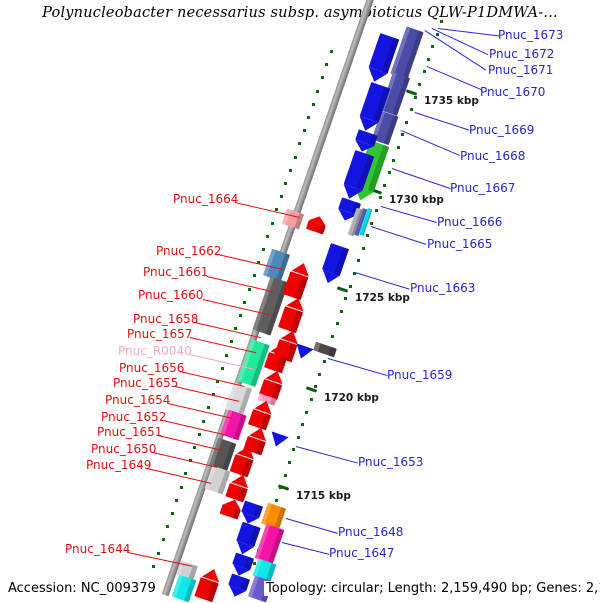 Image resolution: width=600 pixels, height=603 pixels. What do you see at coordinates (531, 35) in the screenshot?
I see `gene-label-pnuc_1673: Pnuc_1673` at bounding box center [531, 35].